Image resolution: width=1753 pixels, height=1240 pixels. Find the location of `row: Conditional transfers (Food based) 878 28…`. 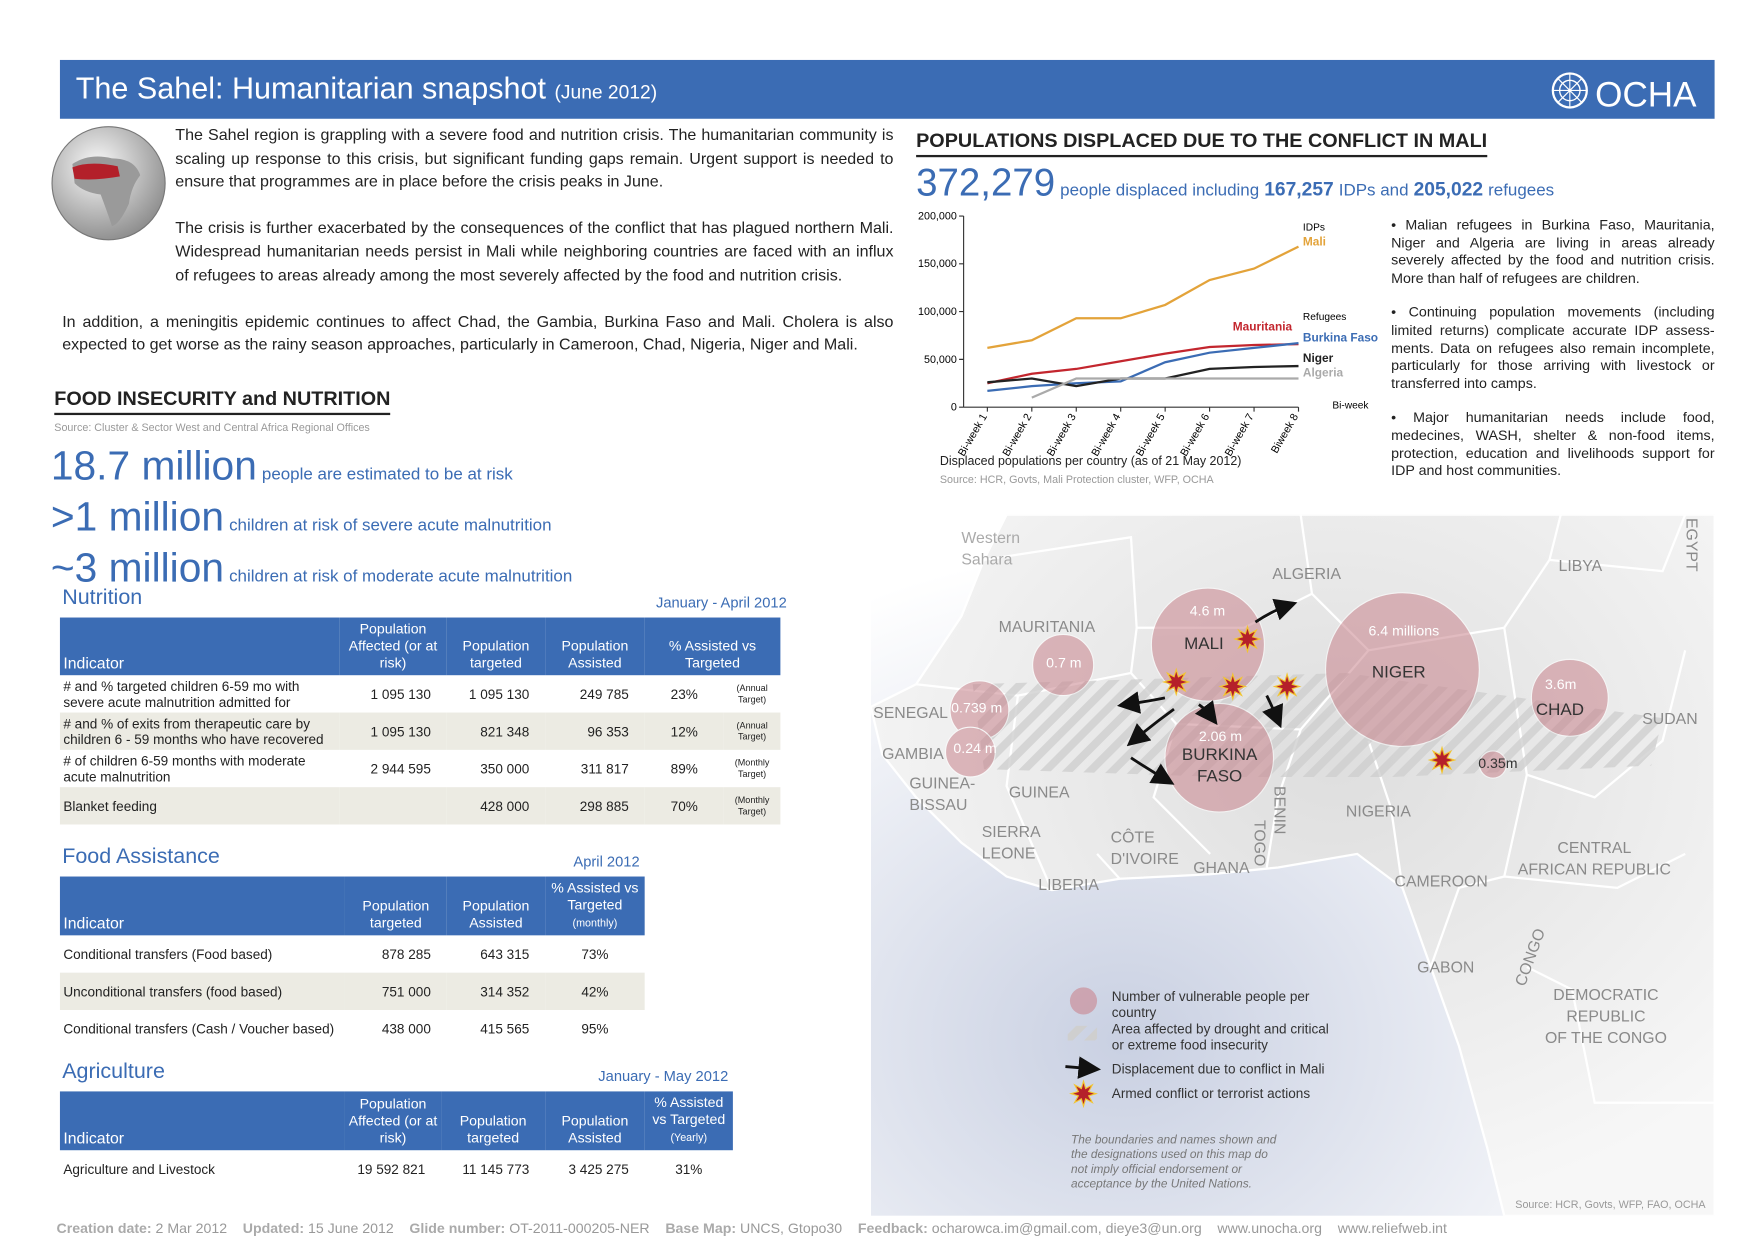

row: Conditional transfers (Food based) 878 28… is located at coordinates (352, 953).